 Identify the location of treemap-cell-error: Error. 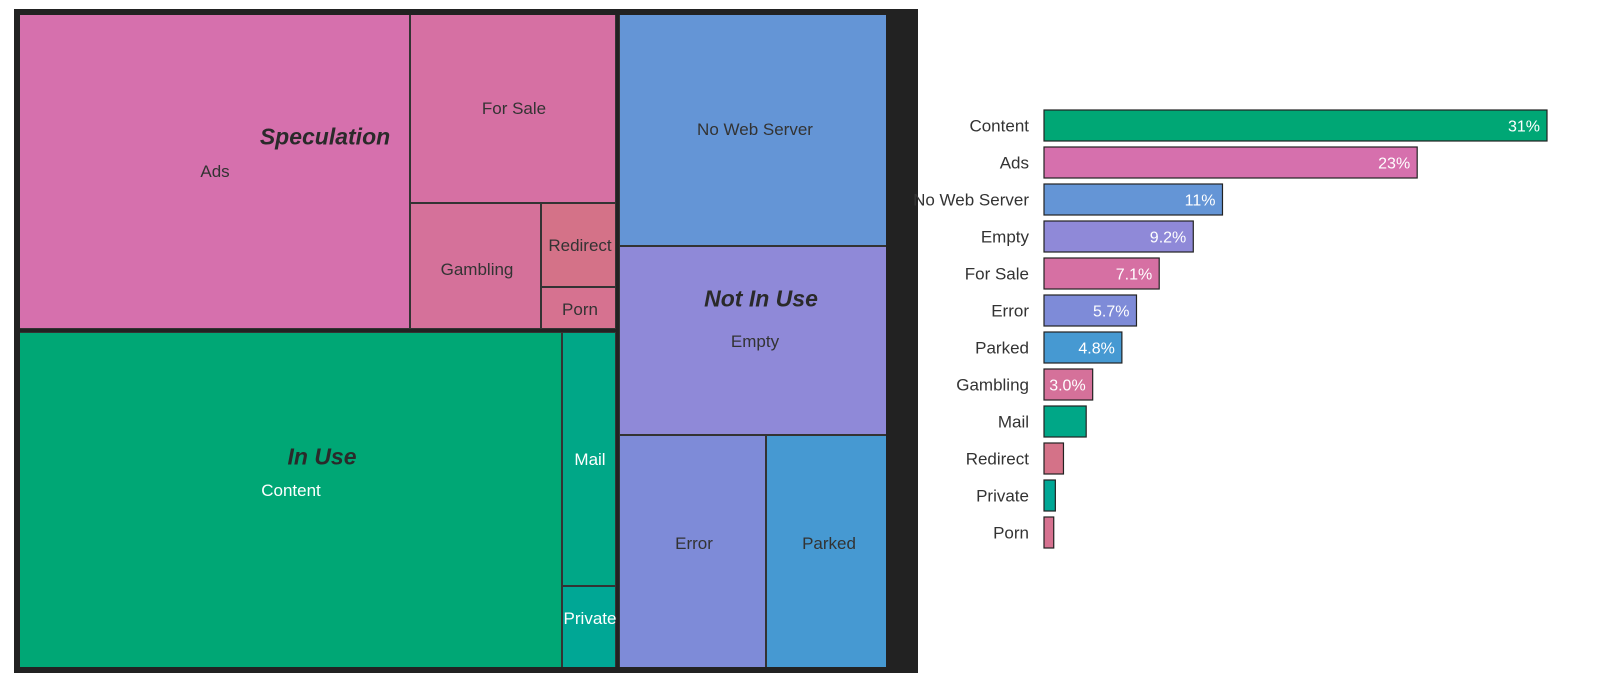
(692, 552).